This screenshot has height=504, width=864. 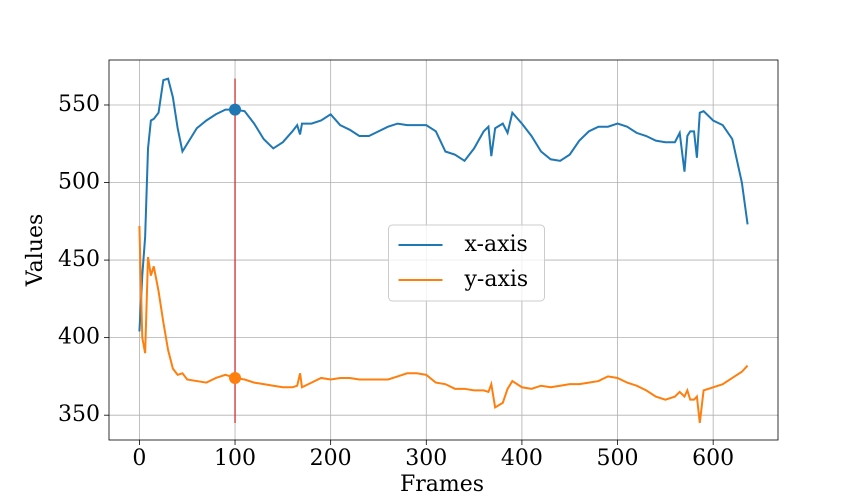 I want to click on x-tick-label: 400, so click(x=522, y=458).